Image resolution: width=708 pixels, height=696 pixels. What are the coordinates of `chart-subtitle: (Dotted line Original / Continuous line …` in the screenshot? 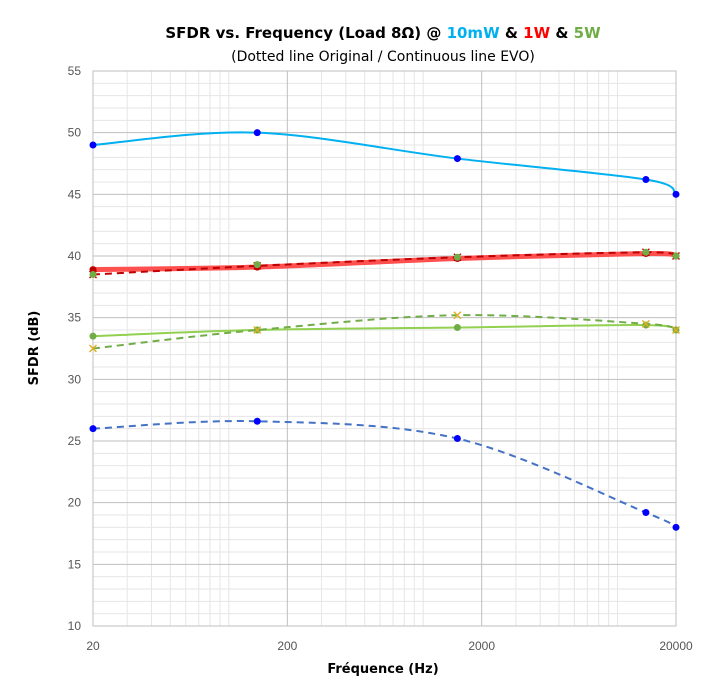 It's located at (383, 57).